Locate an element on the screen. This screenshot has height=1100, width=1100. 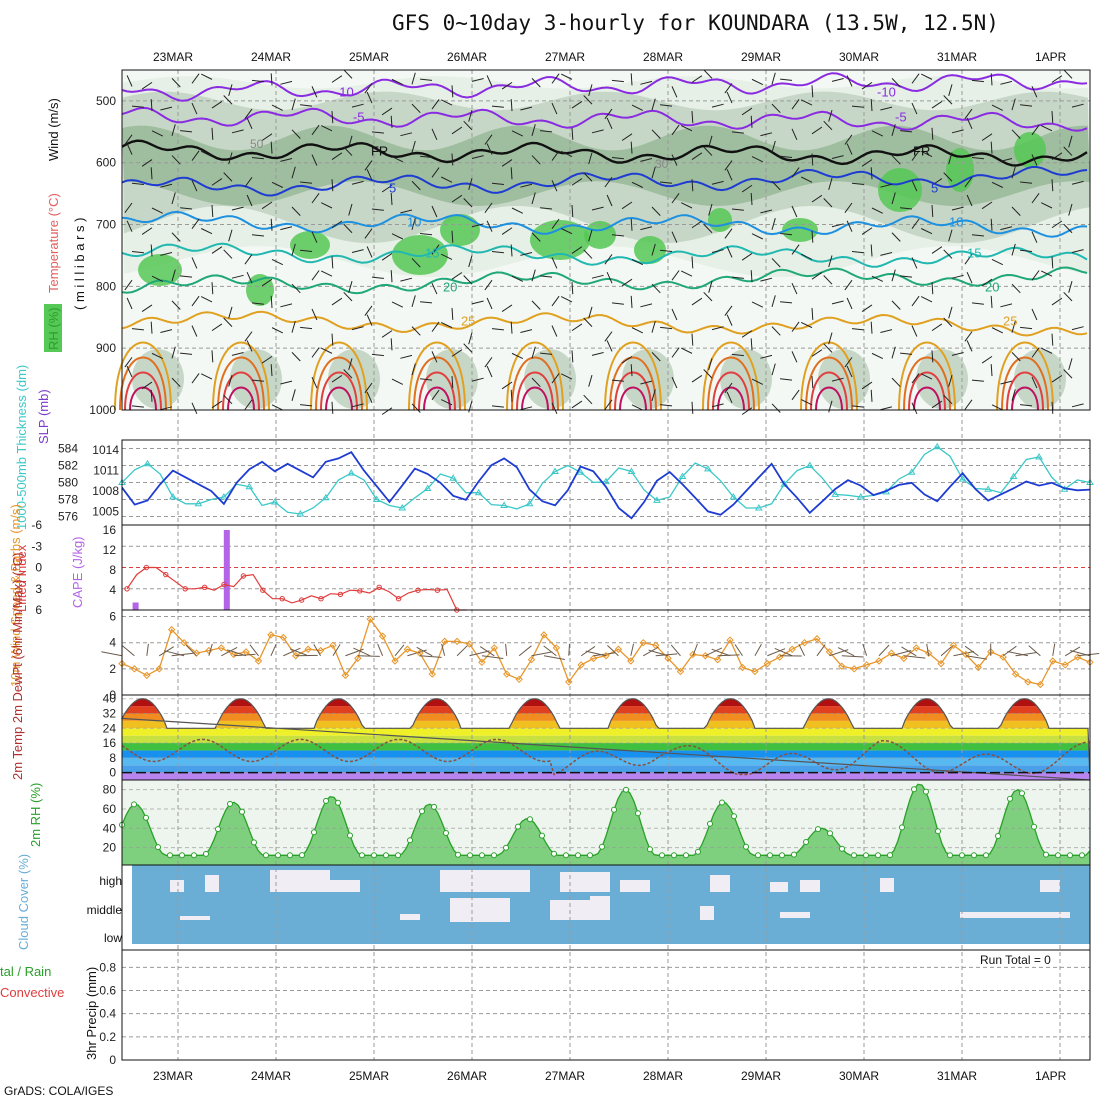
cloud-gap is located at coordinates (635, 886).